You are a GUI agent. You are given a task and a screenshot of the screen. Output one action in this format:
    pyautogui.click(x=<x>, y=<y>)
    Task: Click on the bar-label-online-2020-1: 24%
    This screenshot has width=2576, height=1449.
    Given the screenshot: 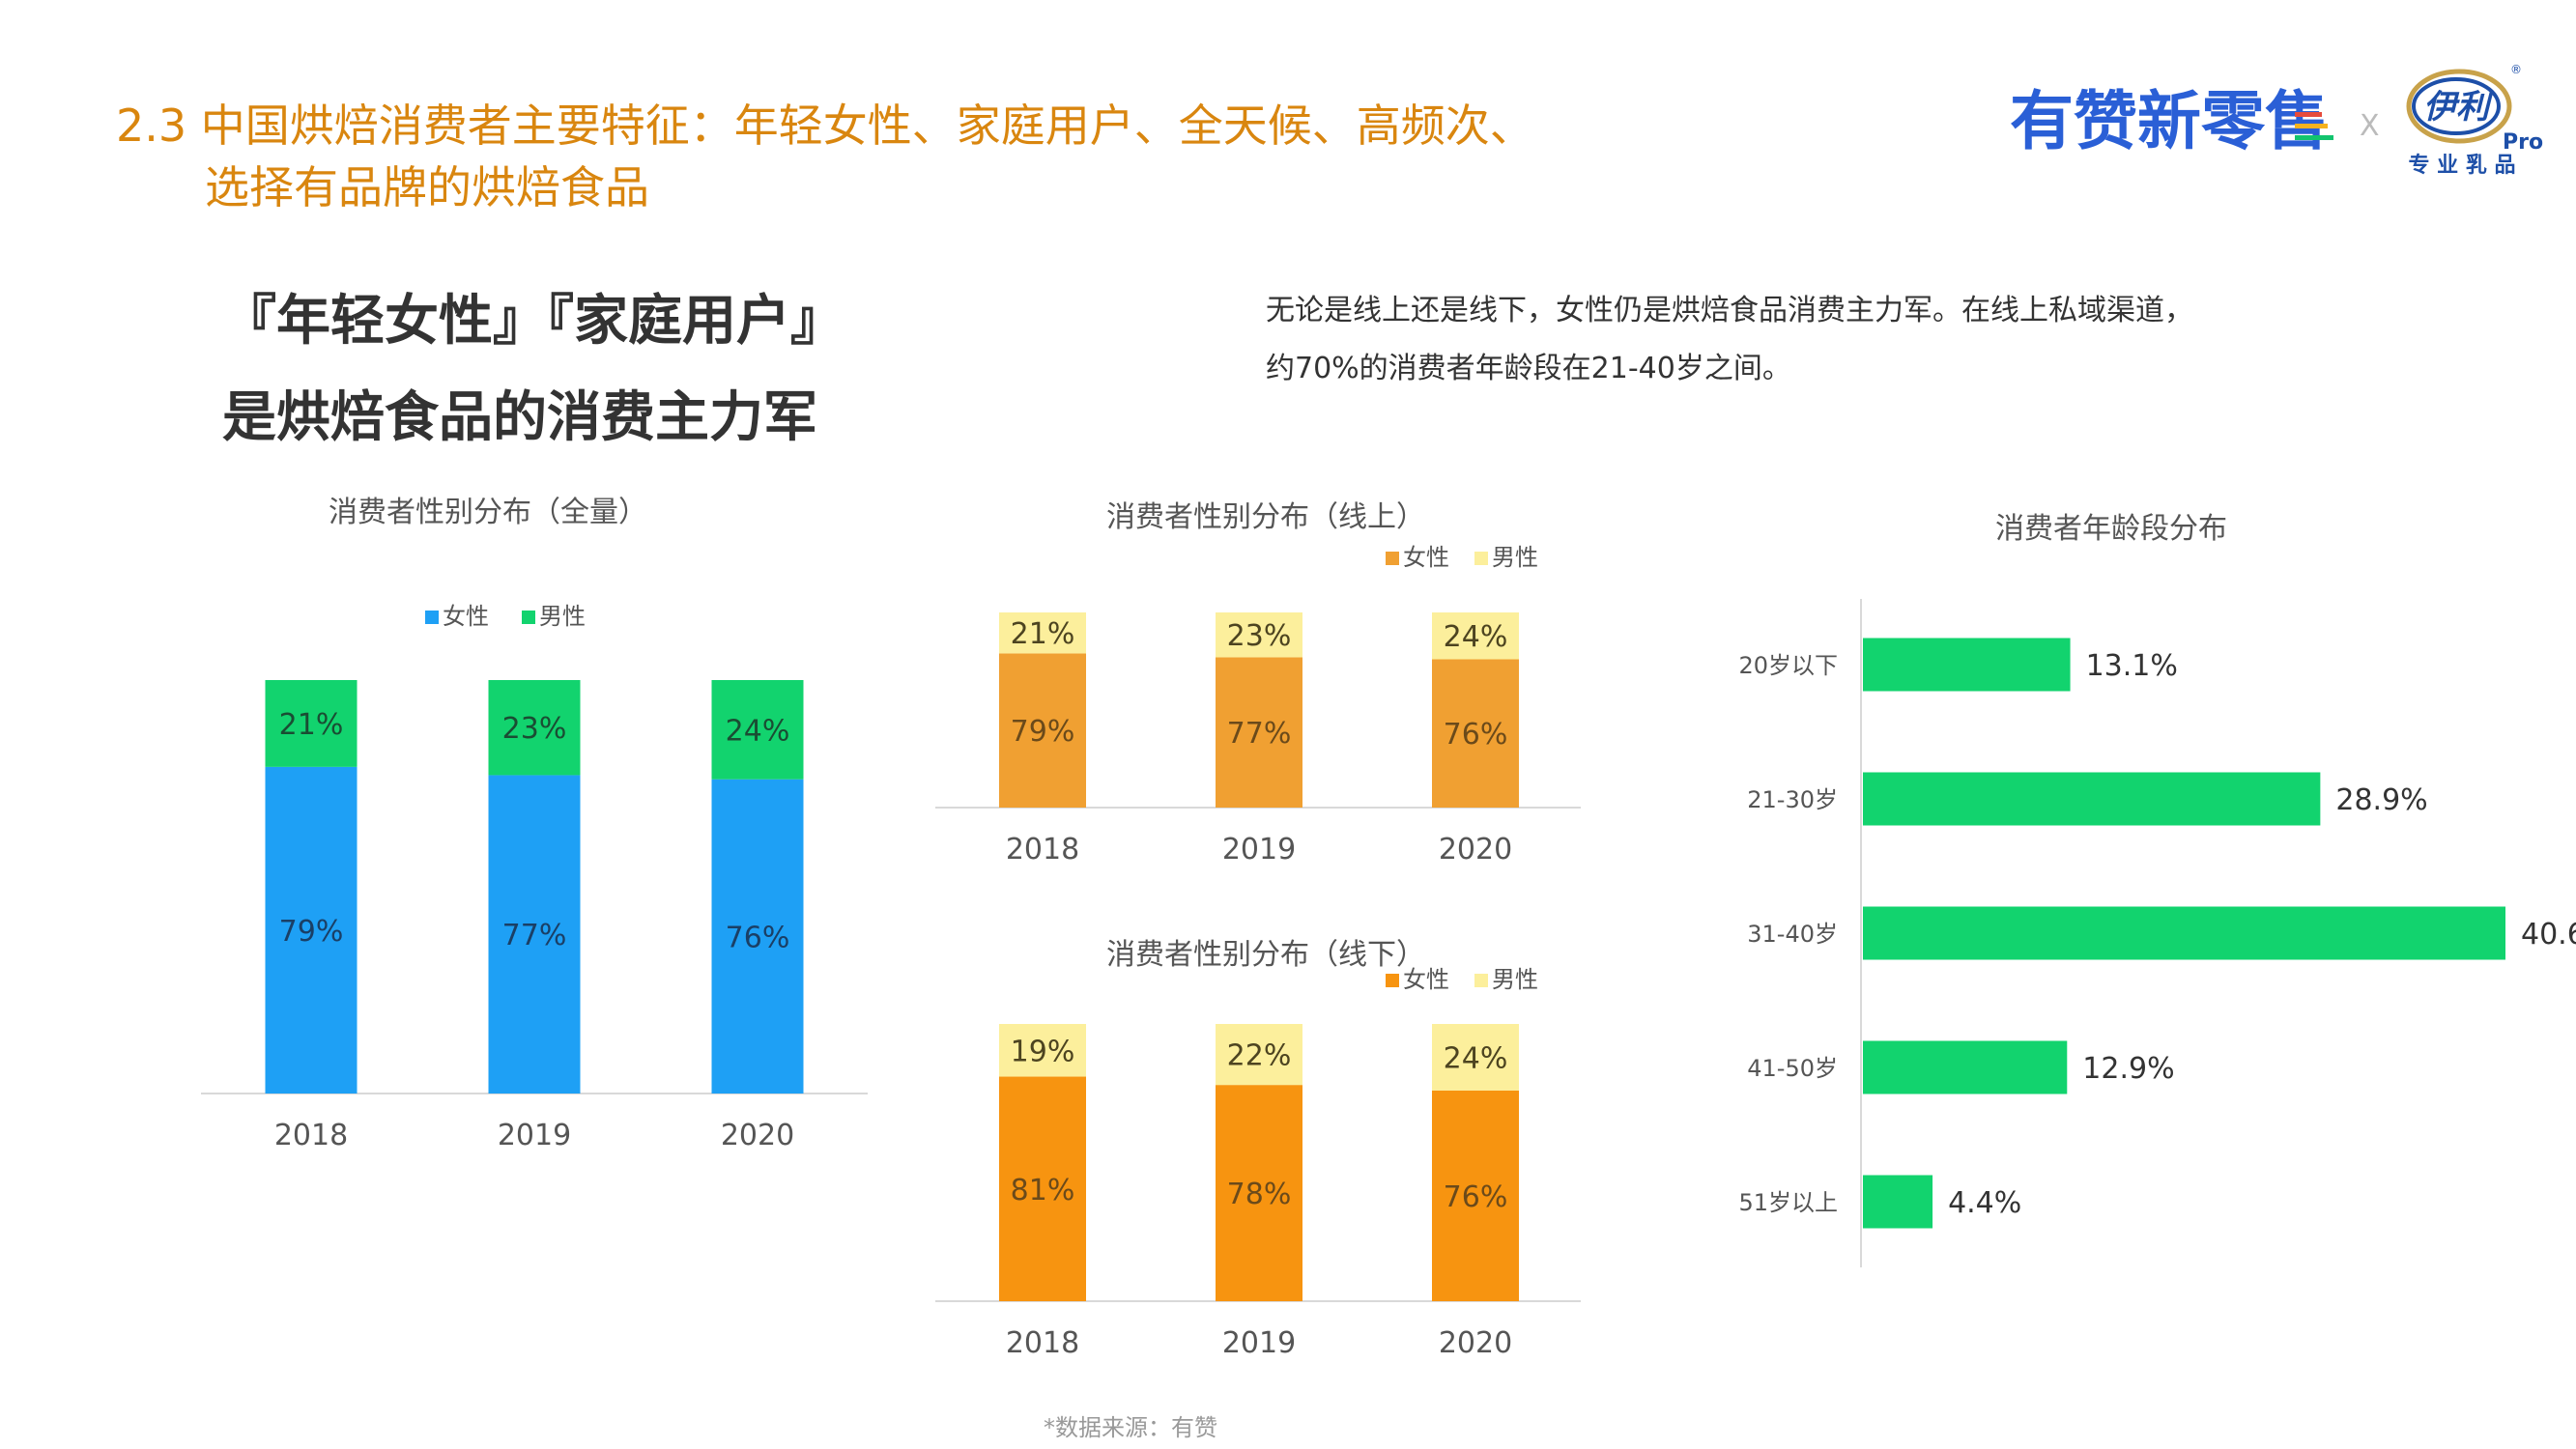 What is the action you would take?
    pyautogui.click(x=1476, y=637)
    